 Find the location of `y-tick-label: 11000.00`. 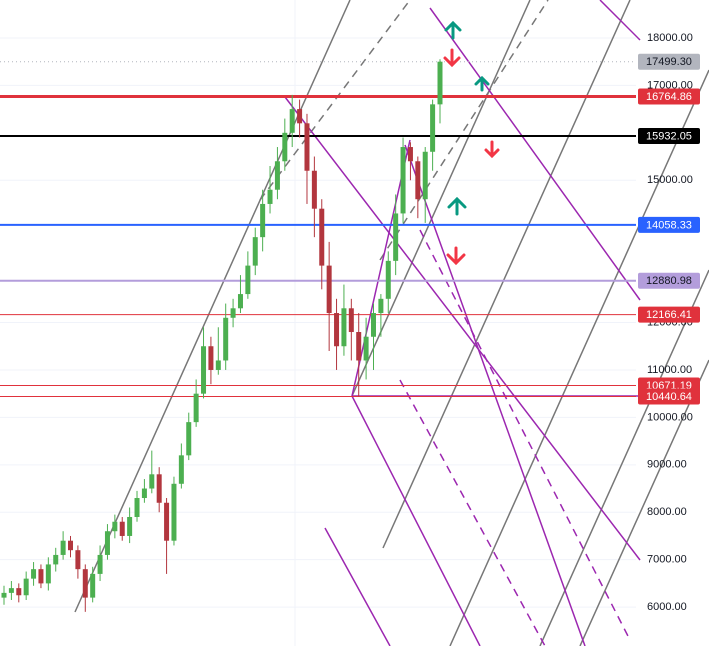

y-tick-label: 11000.00 is located at coordinates (669, 370).